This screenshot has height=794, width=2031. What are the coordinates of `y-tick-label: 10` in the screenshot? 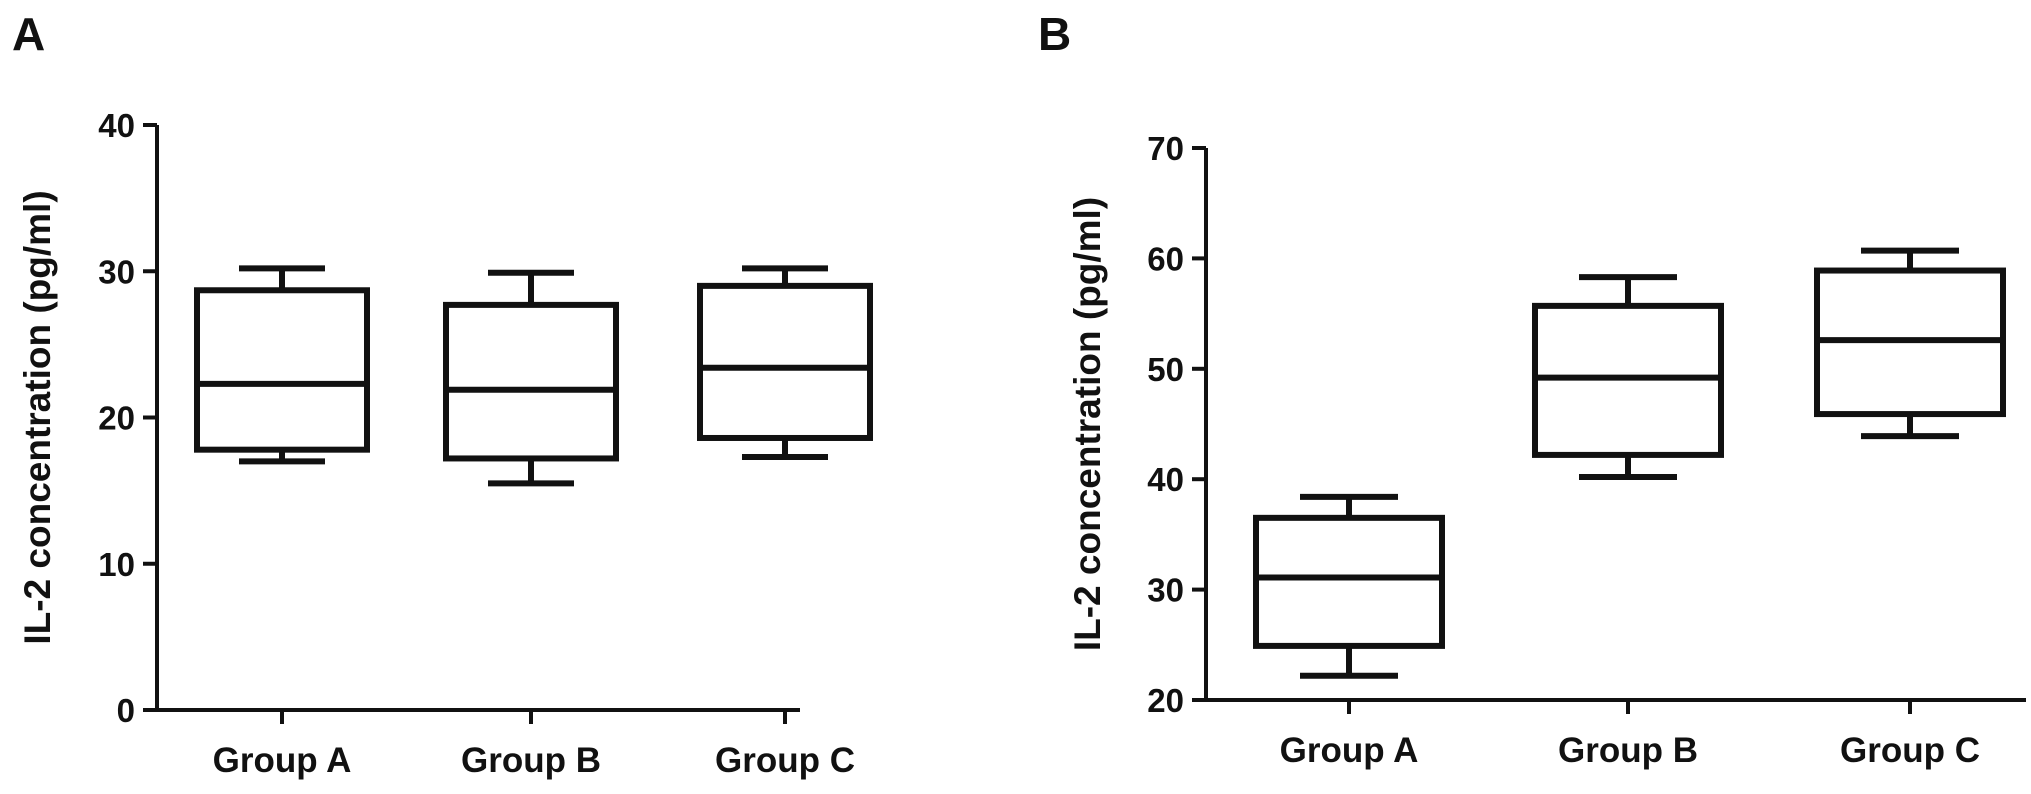 It's located at (116, 564).